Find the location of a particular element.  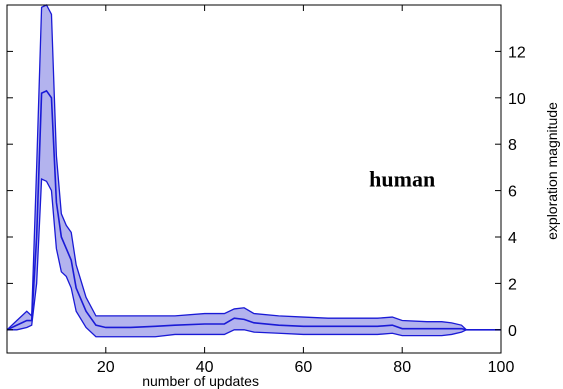

chart-annotation: human is located at coordinates (402, 179).